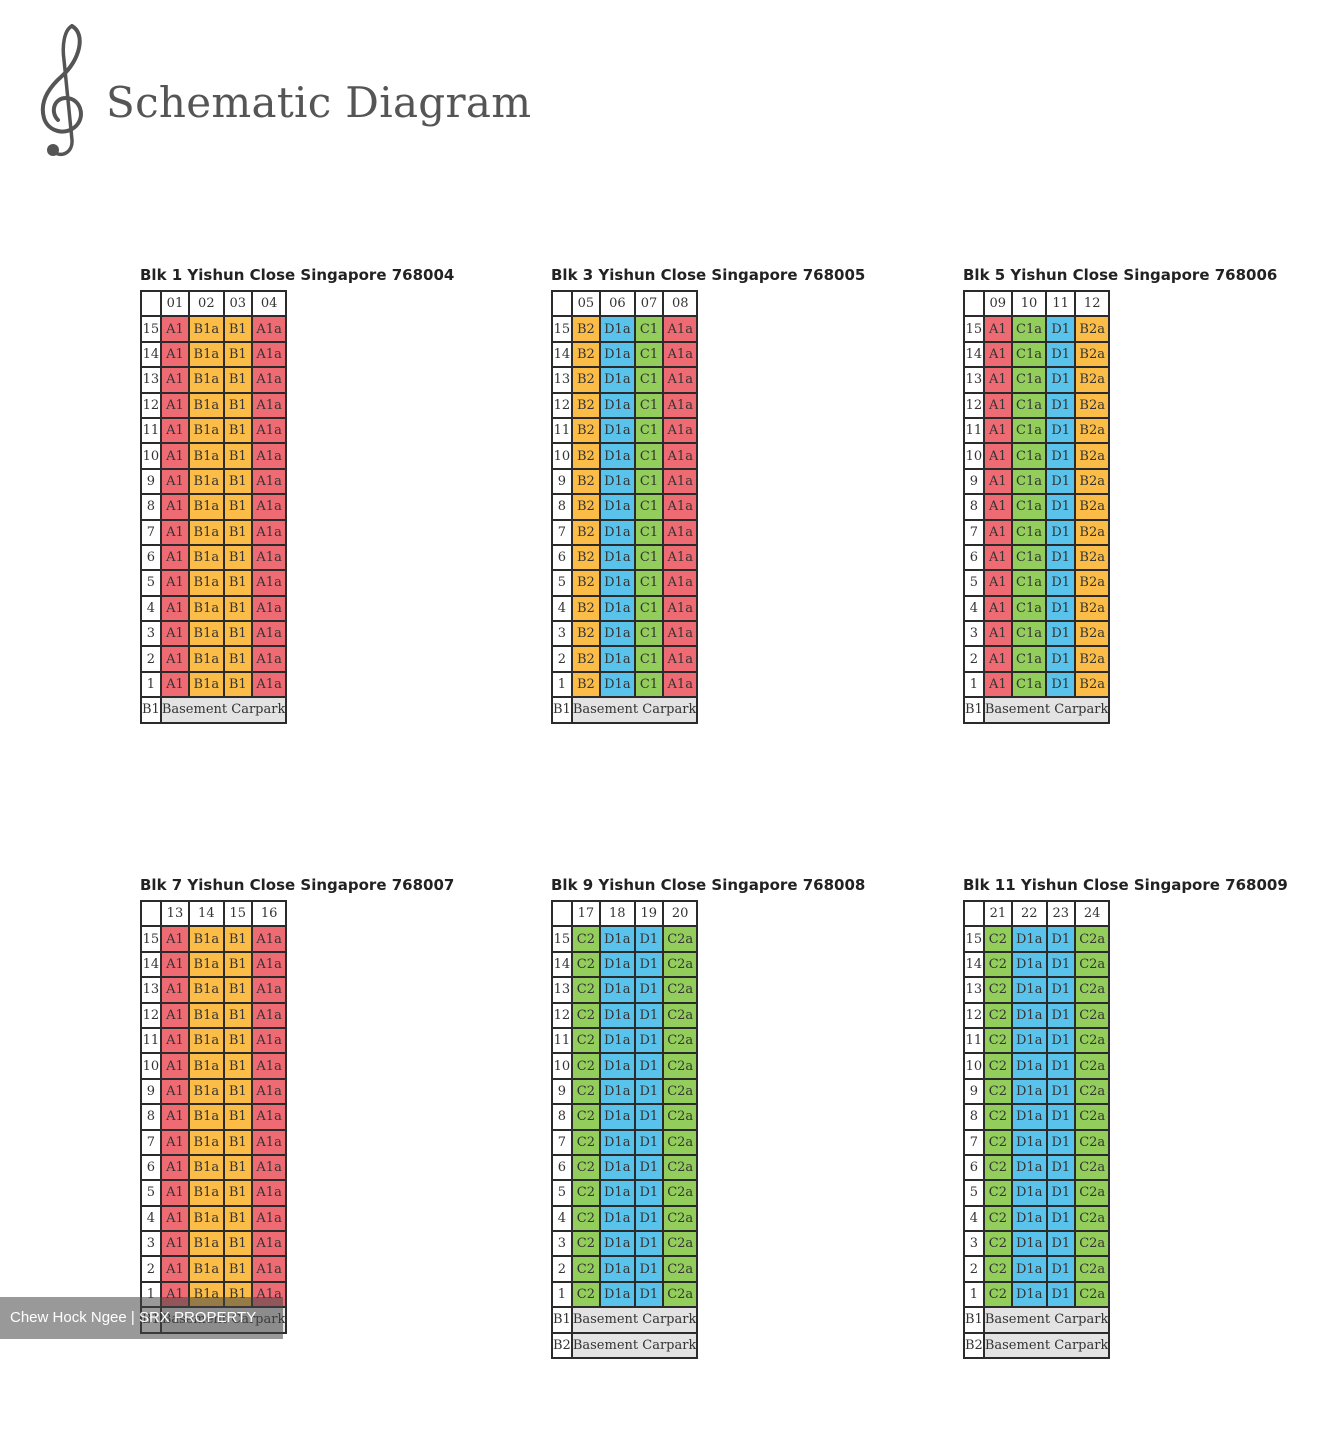  Describe the element at coordinates (974, 1244) in the screenshot. I see `floor-label: 3` at that location.